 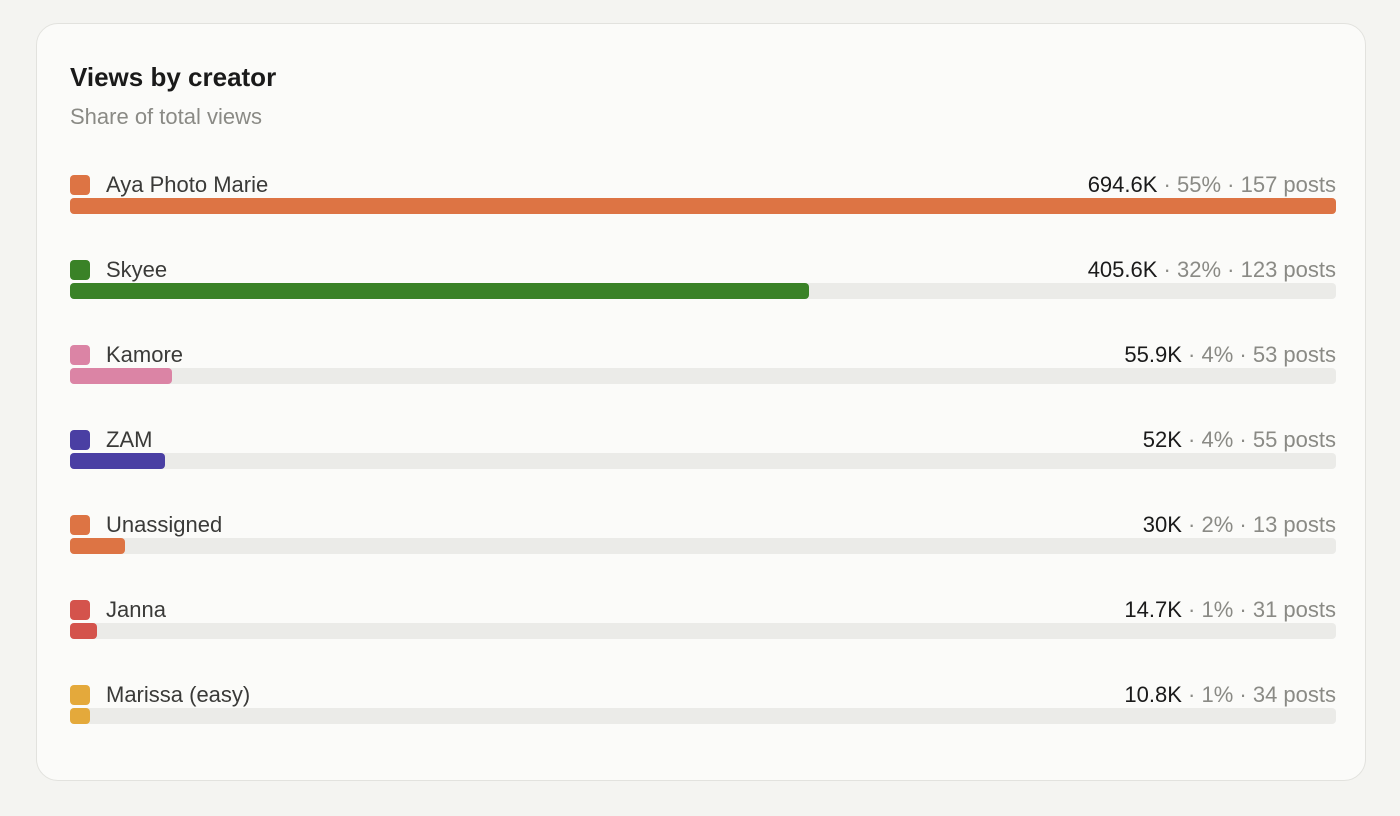 What do you see at coordinates (1294, 694) in the screenshot?
I see `posts-label: 34 posts` at bounding box center [1294, 694].